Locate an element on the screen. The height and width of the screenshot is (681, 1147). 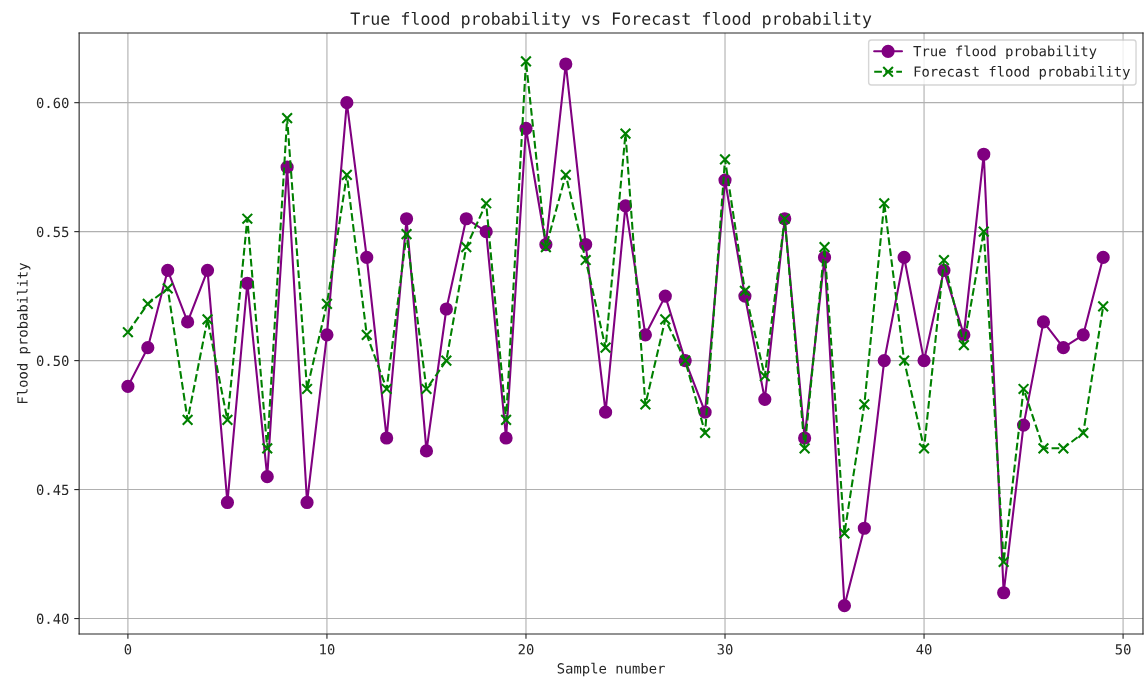
x-axis-title: Sample number is located at coordinates (611, 669).